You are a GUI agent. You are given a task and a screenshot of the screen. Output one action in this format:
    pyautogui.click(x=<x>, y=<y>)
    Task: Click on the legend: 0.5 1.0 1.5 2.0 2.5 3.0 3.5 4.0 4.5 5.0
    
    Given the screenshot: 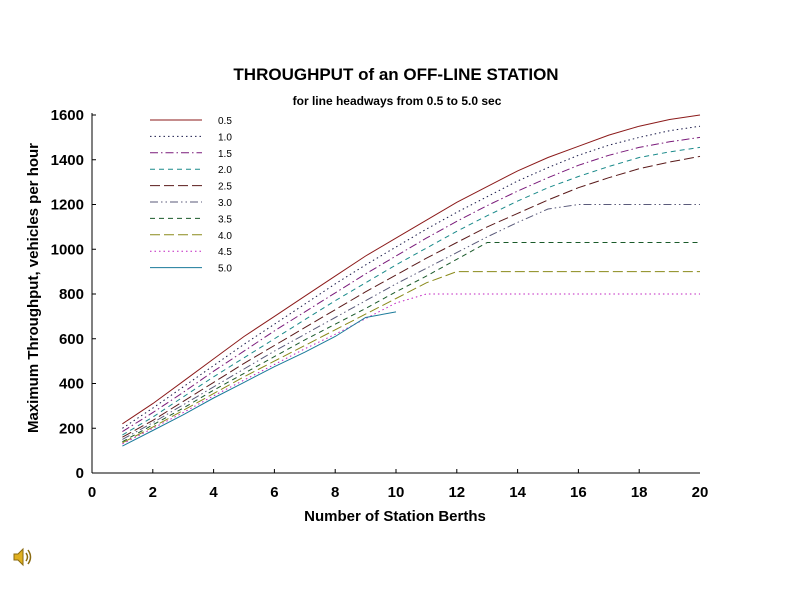 What is the action you would take?
    pyautogui.click(x=191, y=195)
    